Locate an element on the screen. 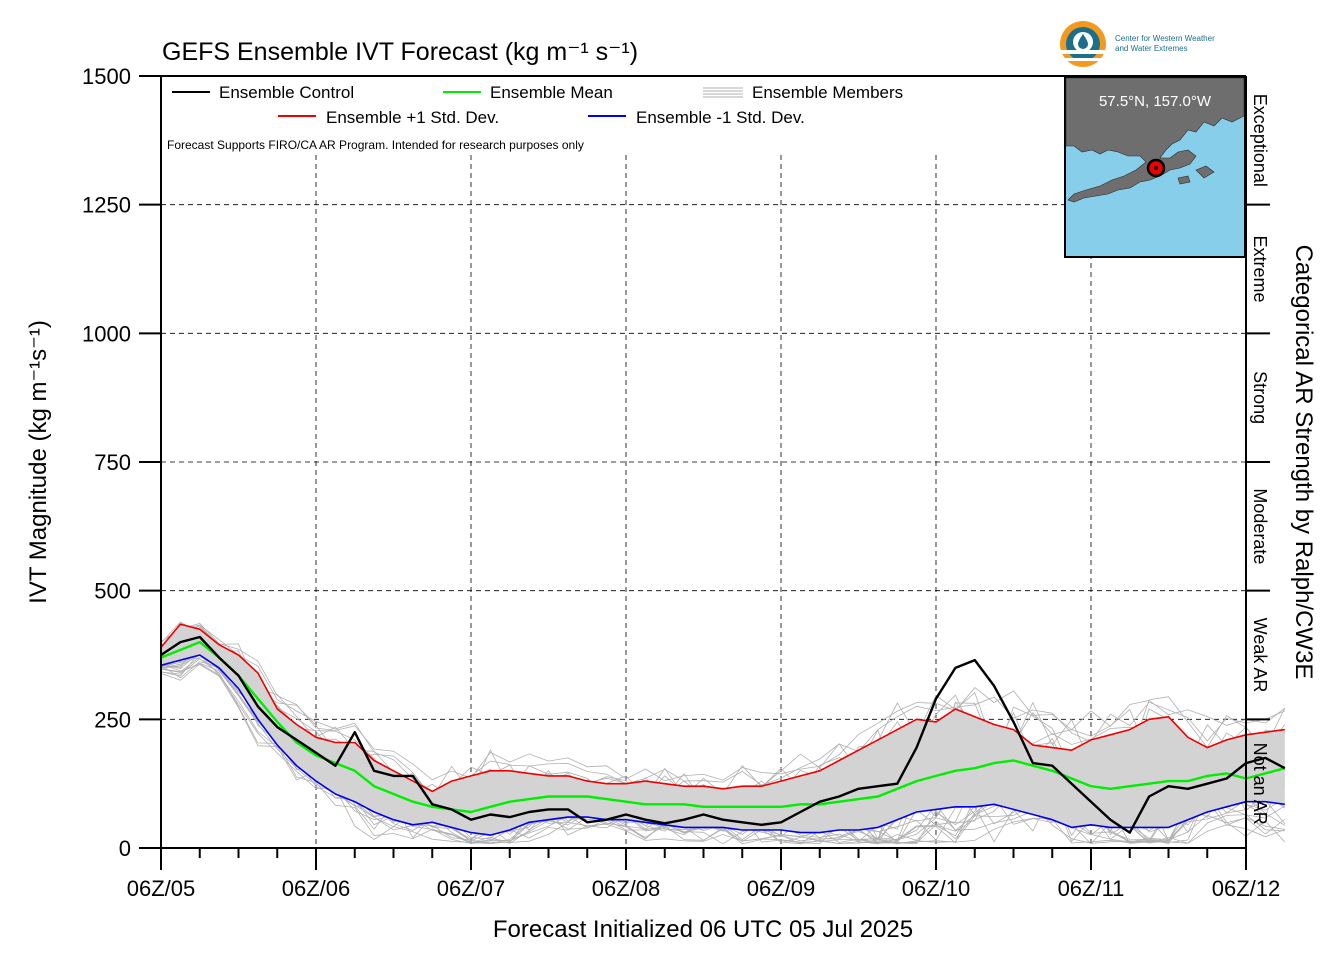  legend-members-swatch is located at coordinates (723, 92).